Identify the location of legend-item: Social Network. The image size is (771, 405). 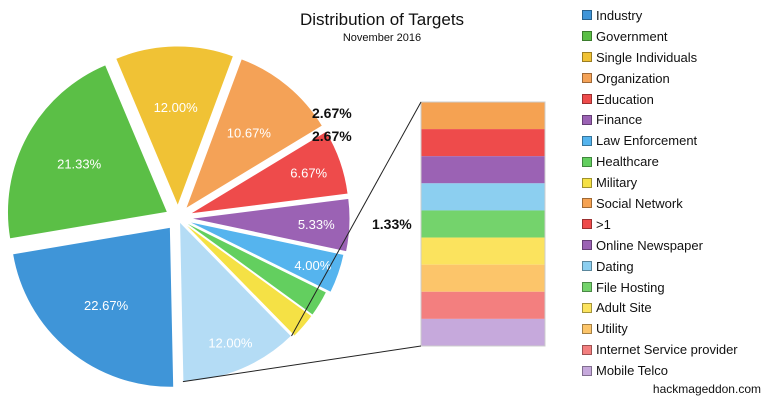
(675, 203).